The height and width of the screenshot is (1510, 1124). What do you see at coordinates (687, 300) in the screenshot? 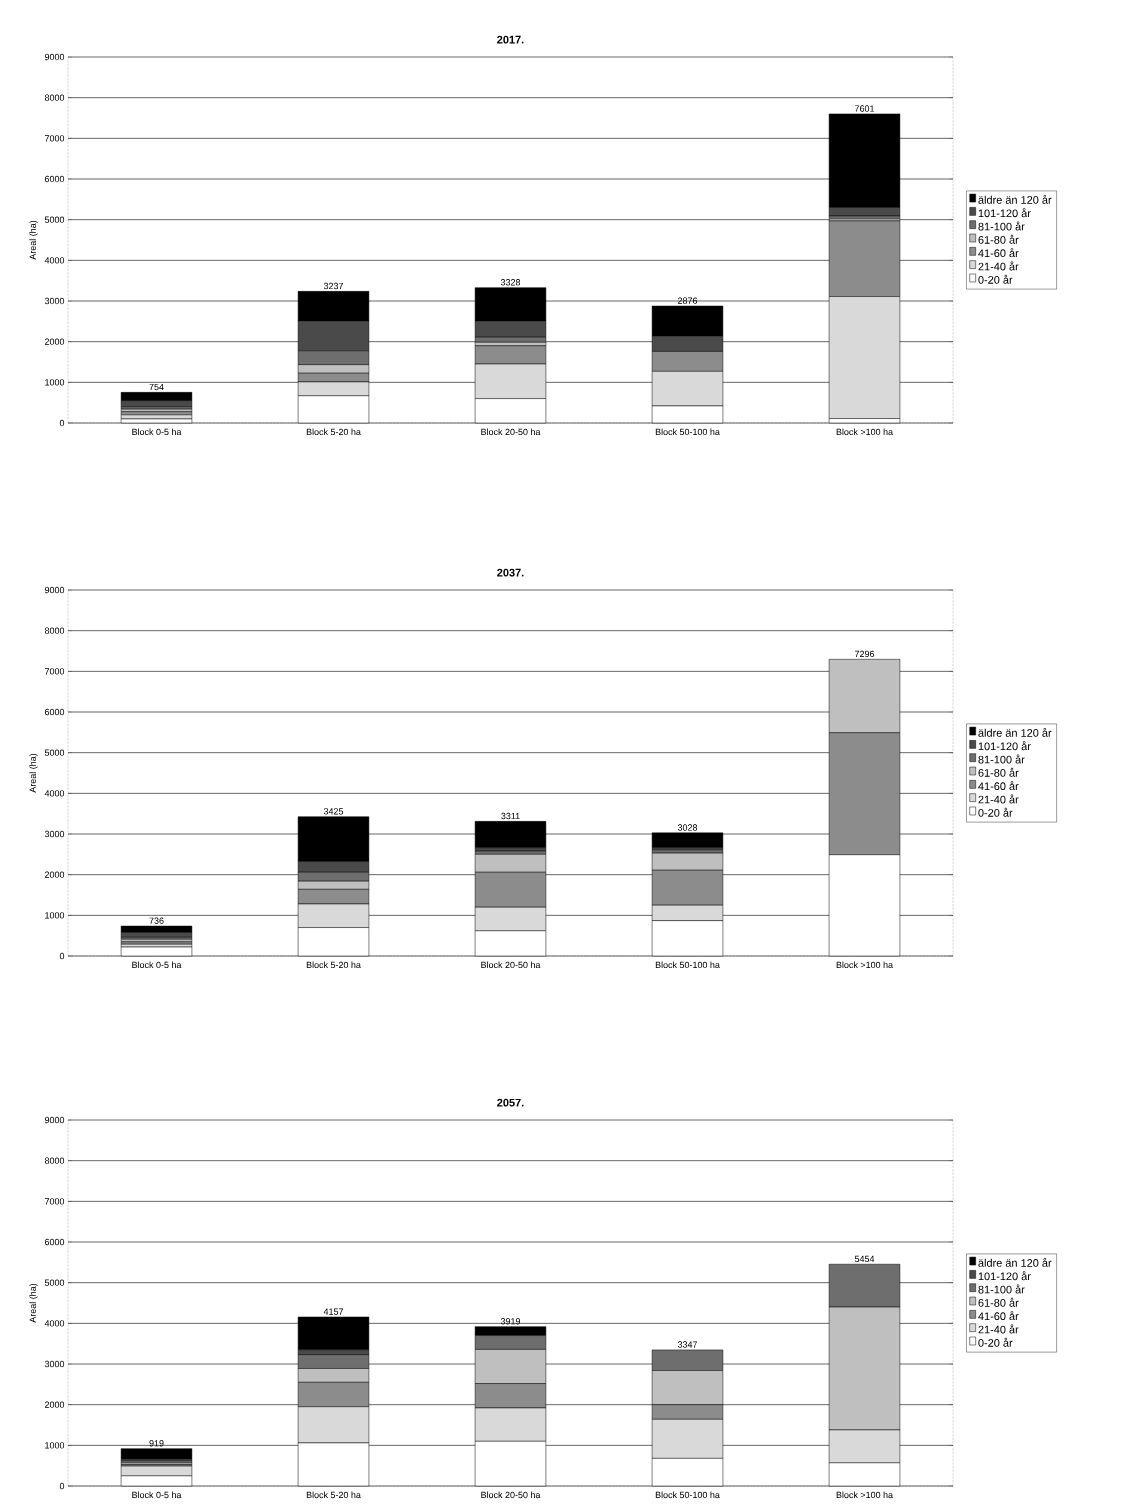
I see `total-label: 2876` at bounding box center [687, 300].